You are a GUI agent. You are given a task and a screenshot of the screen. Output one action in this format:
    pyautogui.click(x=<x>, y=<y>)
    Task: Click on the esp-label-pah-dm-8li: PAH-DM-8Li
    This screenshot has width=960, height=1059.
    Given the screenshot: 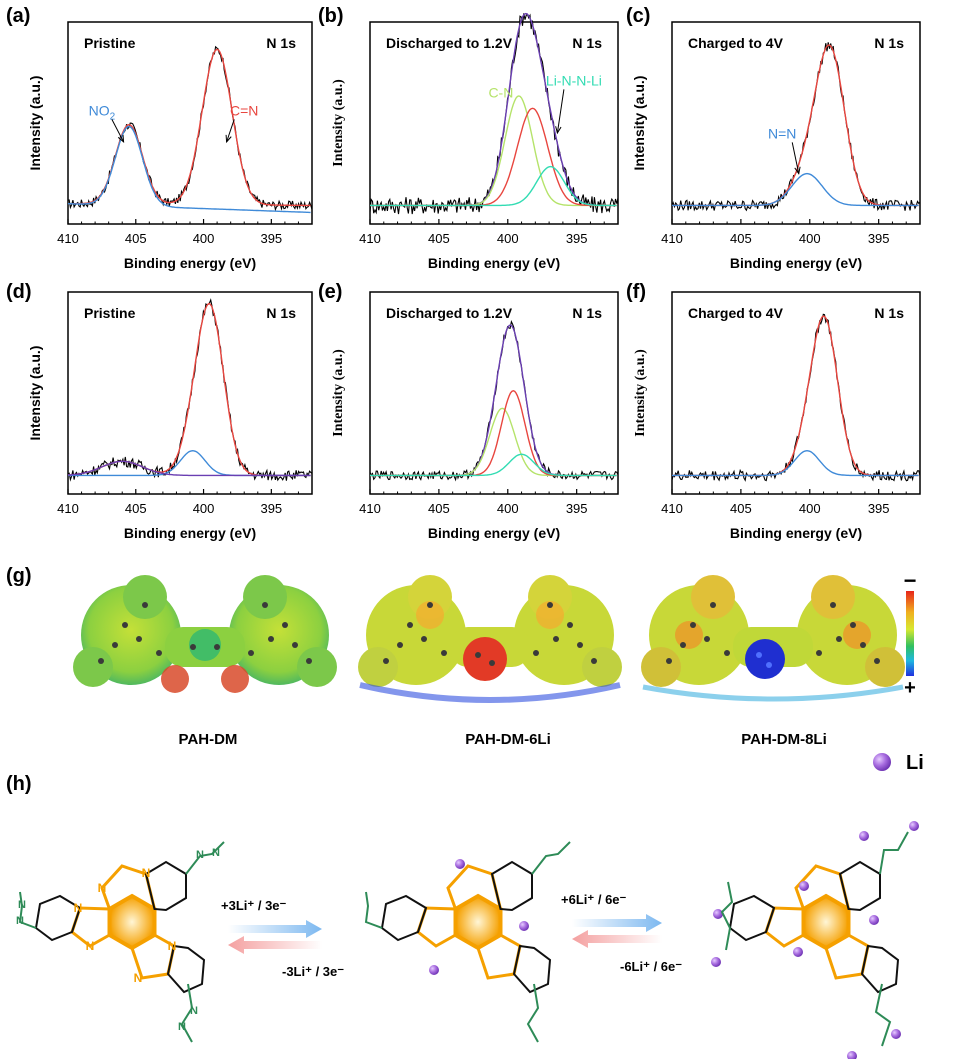 What is the action you would take?
    pyautogui.click(x=784, y=739)
    